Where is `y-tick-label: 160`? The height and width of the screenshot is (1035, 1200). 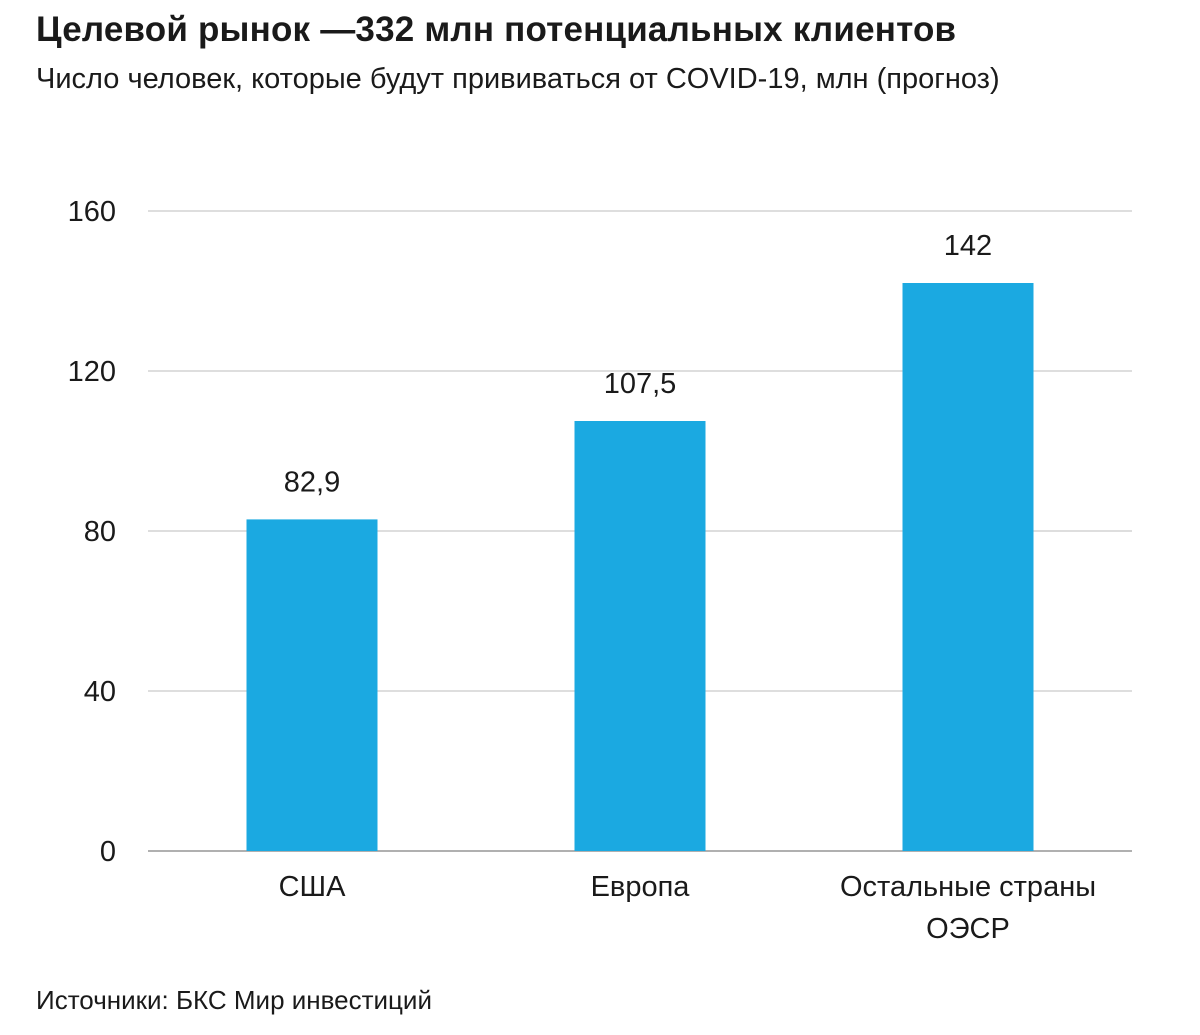 y-tick-label: 160 is located at coordinates (92, 212).